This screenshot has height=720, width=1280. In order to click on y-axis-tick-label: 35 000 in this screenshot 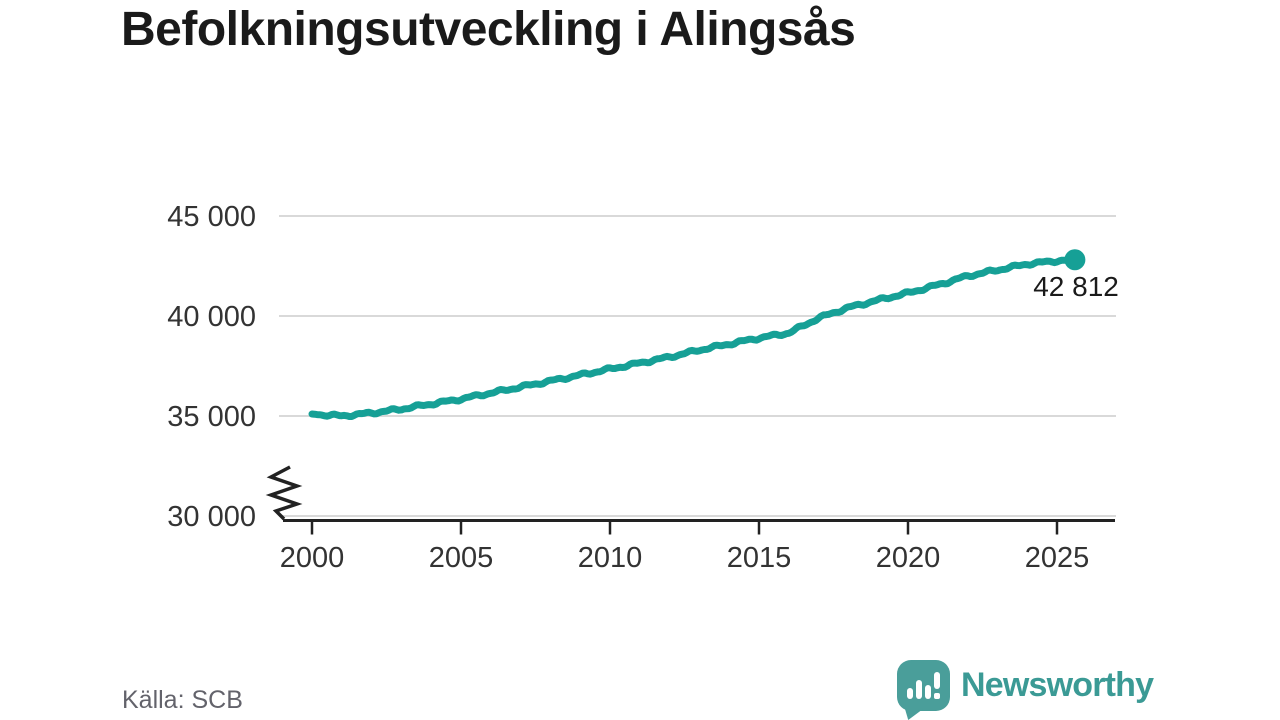, I will do `click(211, 417)`.